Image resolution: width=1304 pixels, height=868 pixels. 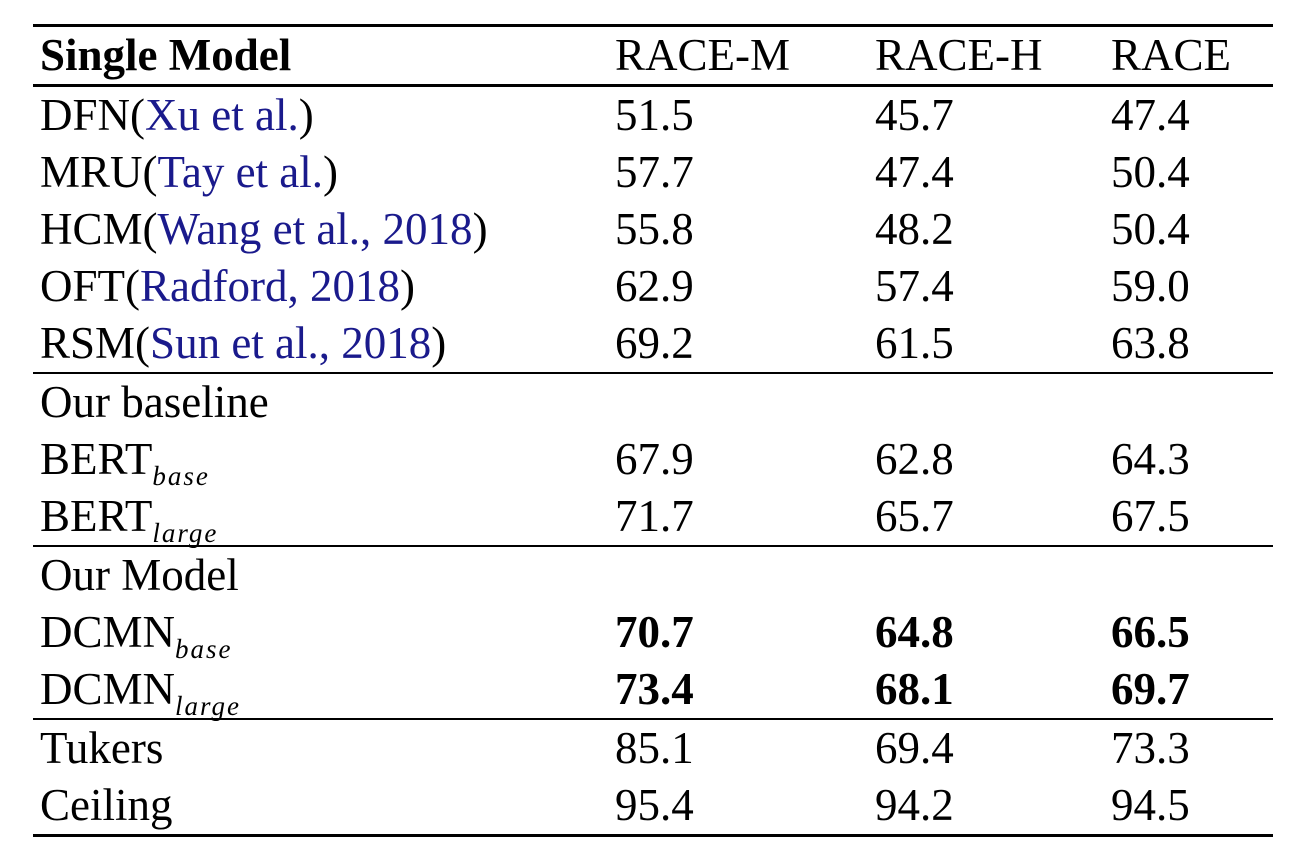 What do you see at coordinates (324, 634) in the screenshot?
I see `cell-model: DCMNbase` at bounding box center [324, 634].